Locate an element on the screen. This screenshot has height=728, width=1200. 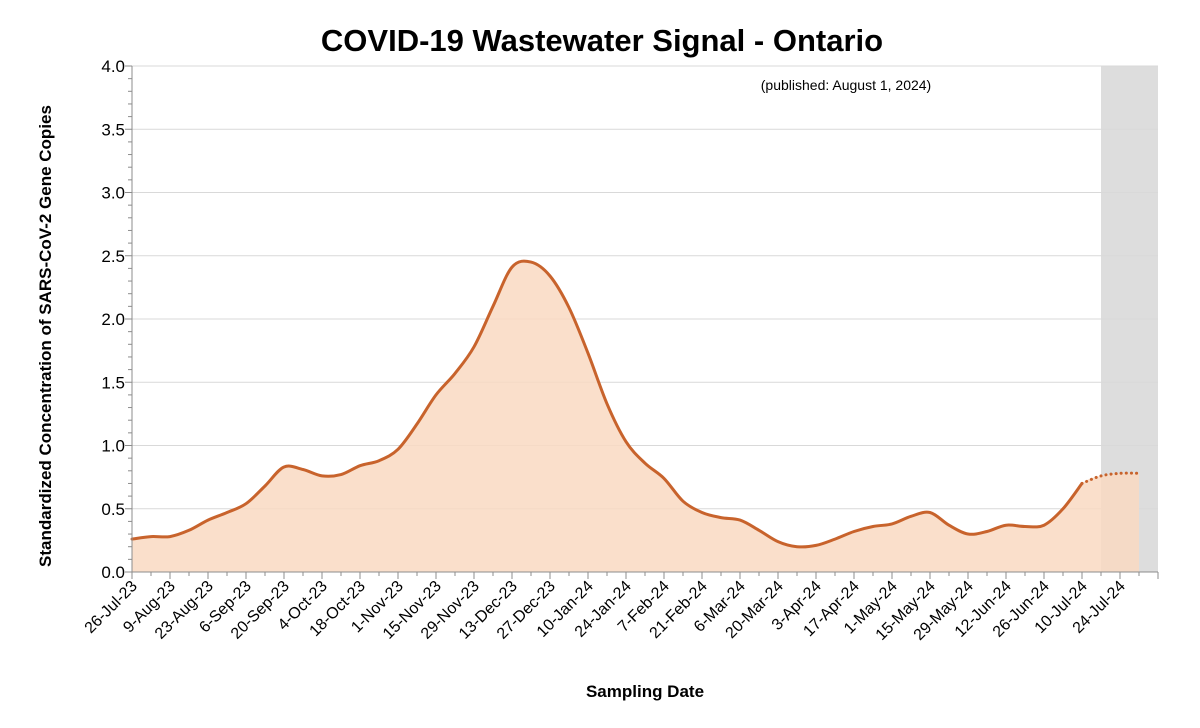
y-tick-label: 1.5 is located at coordinates (113, 382).